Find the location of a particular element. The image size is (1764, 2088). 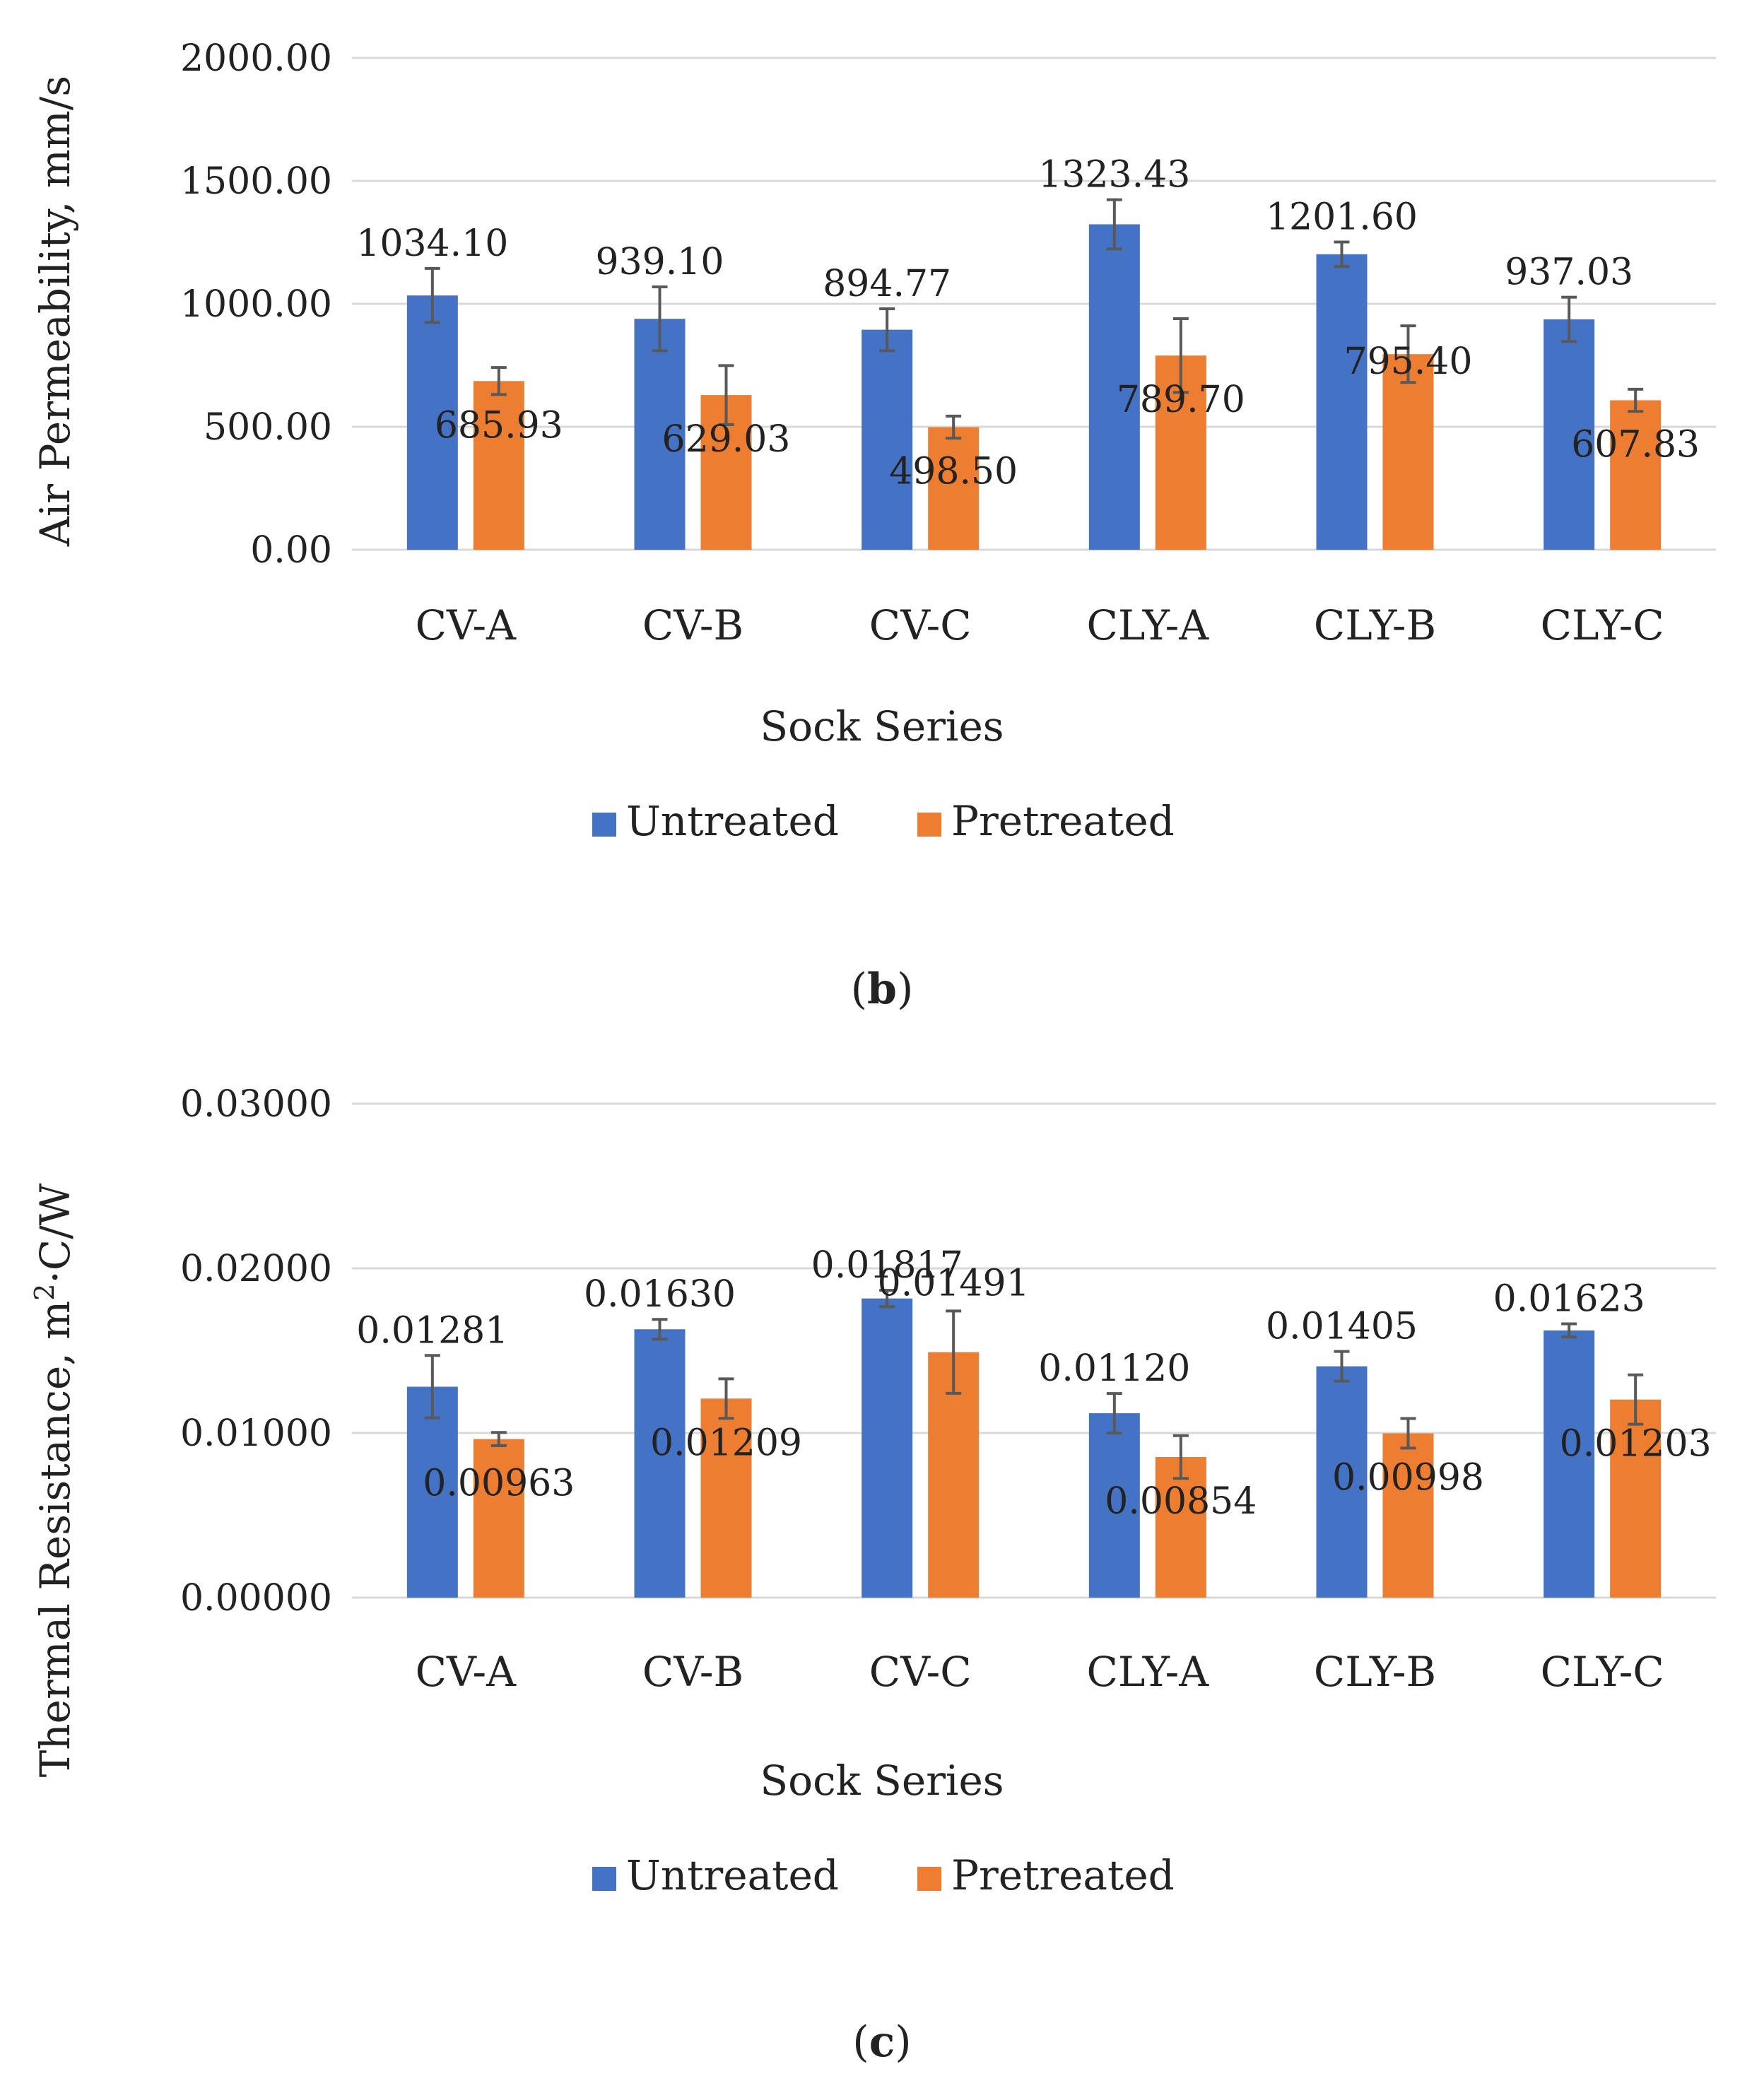

c-data-label-untreated: 0.01623 is located at coordinates (1569, 1299).